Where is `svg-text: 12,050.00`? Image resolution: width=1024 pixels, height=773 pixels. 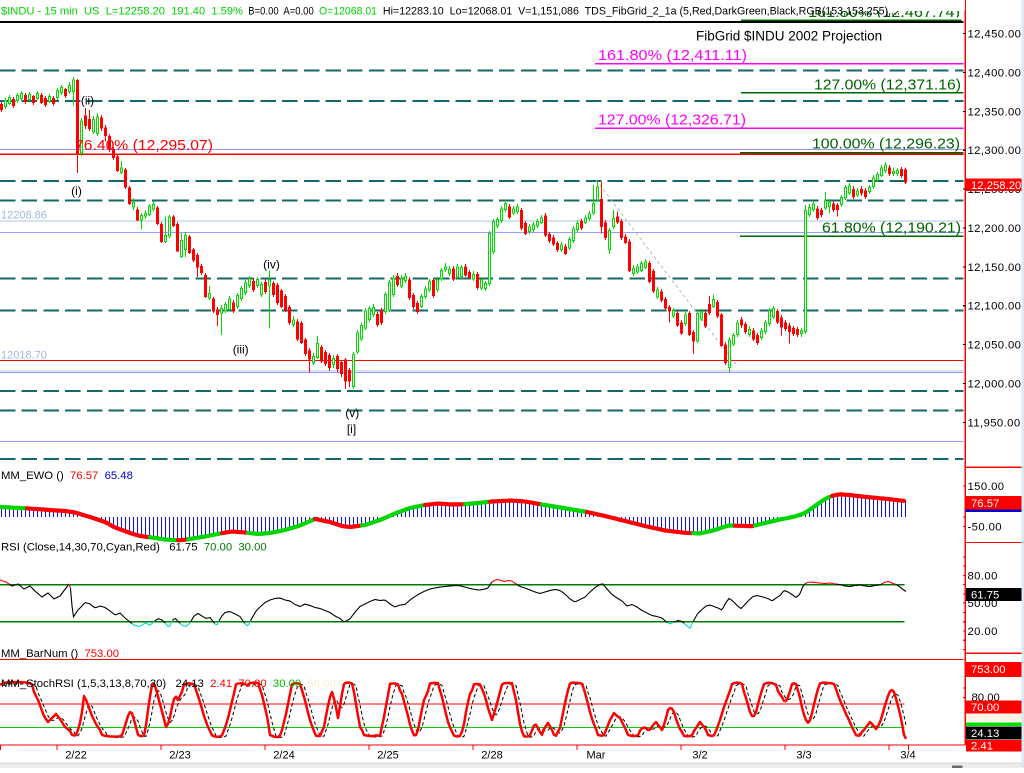
svg-text: 12,050.00 is located at coordinates (995, 346).